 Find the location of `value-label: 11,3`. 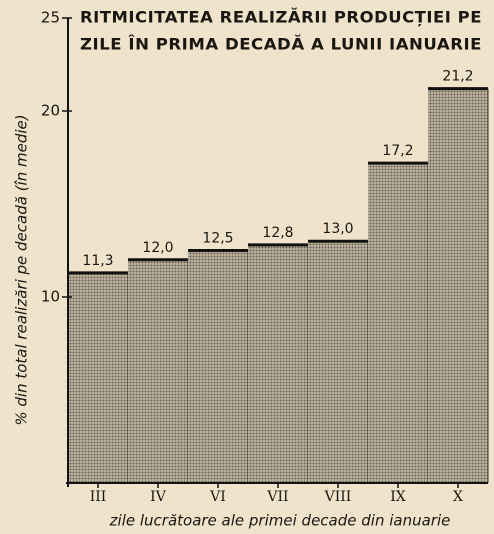

value-label: 11,3 is located at coordinates (97, 261).